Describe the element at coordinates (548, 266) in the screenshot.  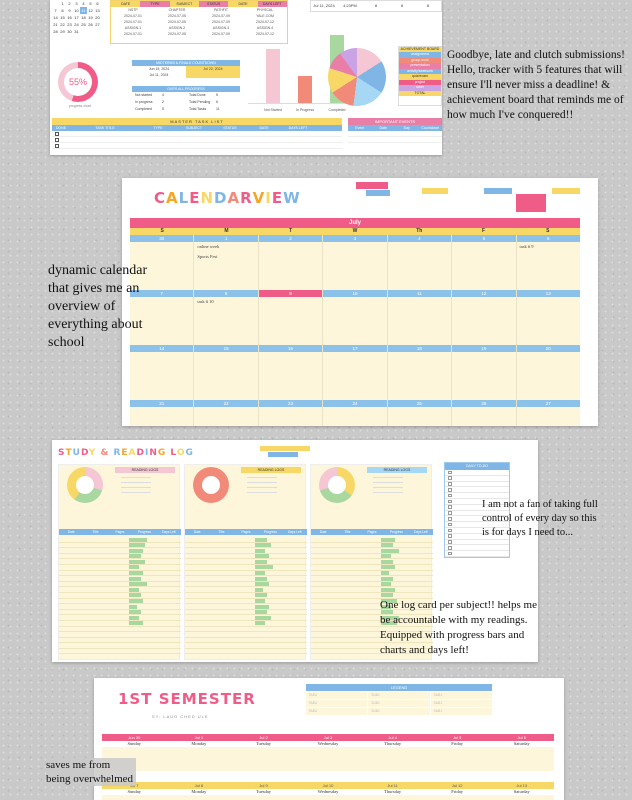
I see `calendar-cell: task # 9` at that location.